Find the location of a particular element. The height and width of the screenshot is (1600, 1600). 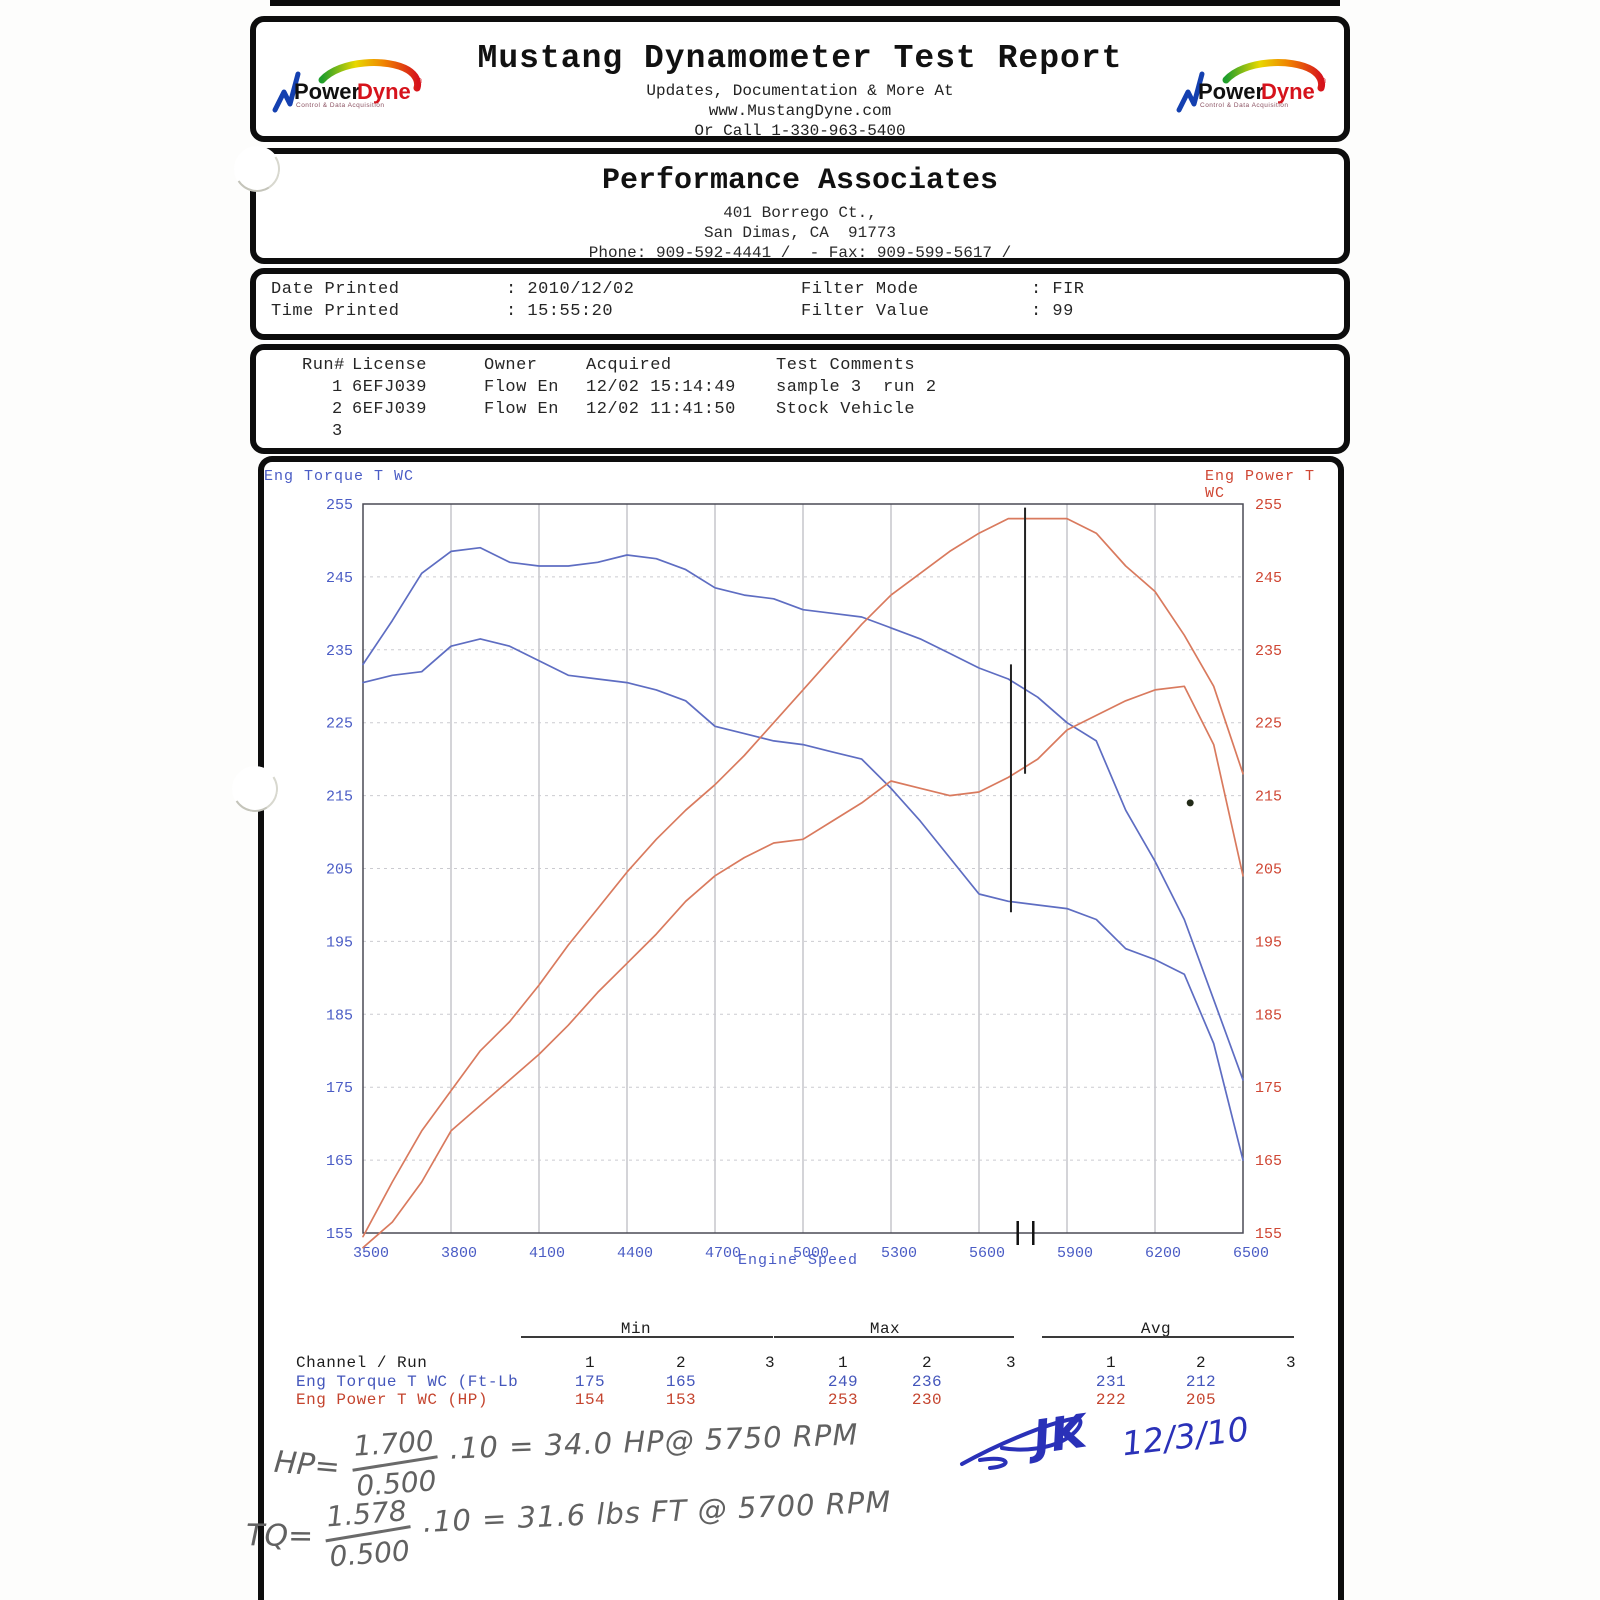

run-acquired: 12/02 11:41:50 is located at coordinates (661, 409).